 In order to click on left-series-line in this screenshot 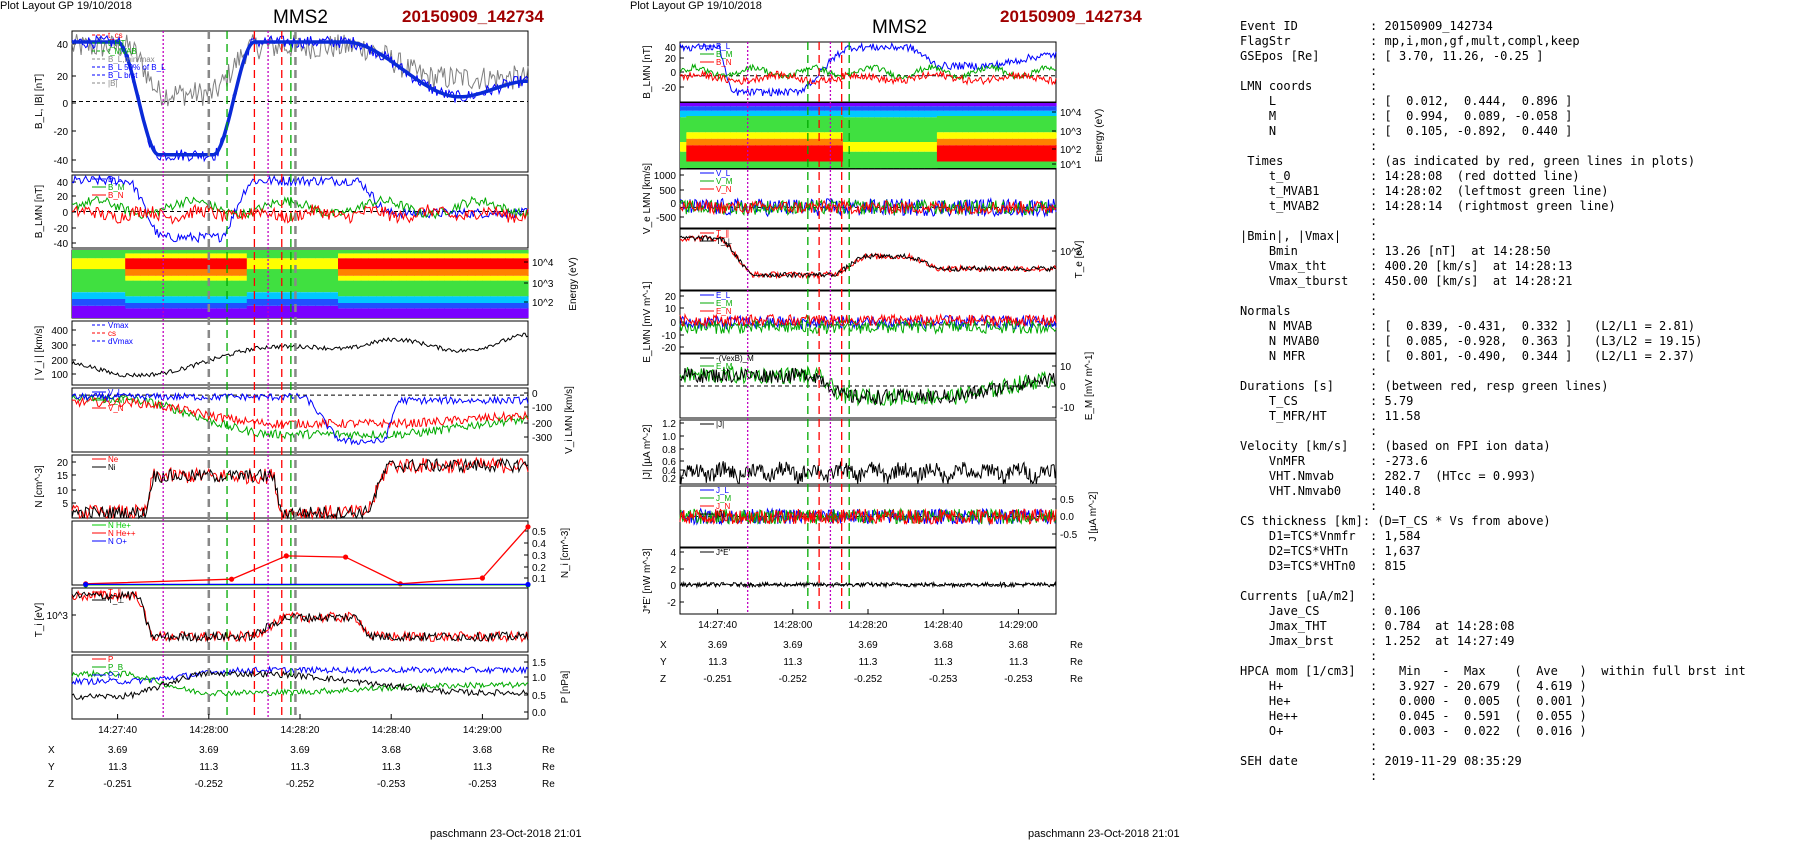, I will do `click(300, 685)`.